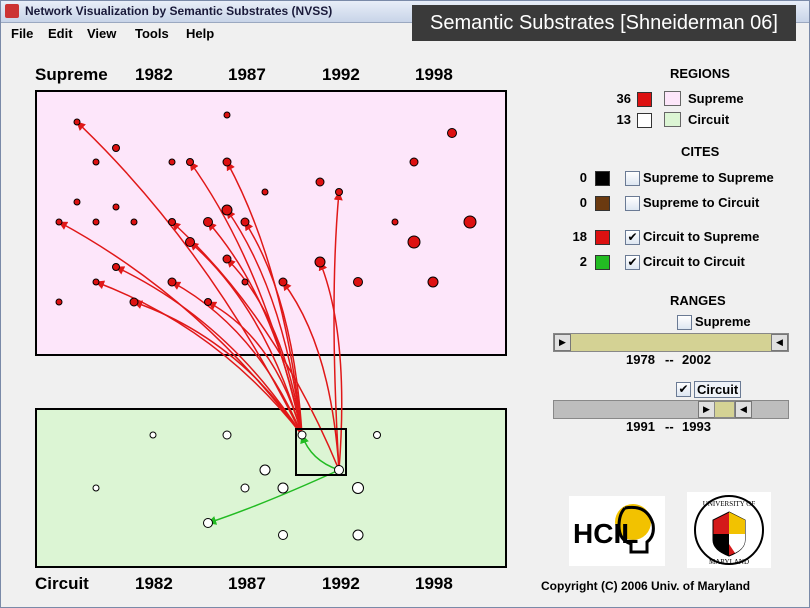 This screenshot has width=810, height=608. Describe the element at coordinates (71, 74) in the screenshot. I see `supreme-region-label: Supreme` at that location.